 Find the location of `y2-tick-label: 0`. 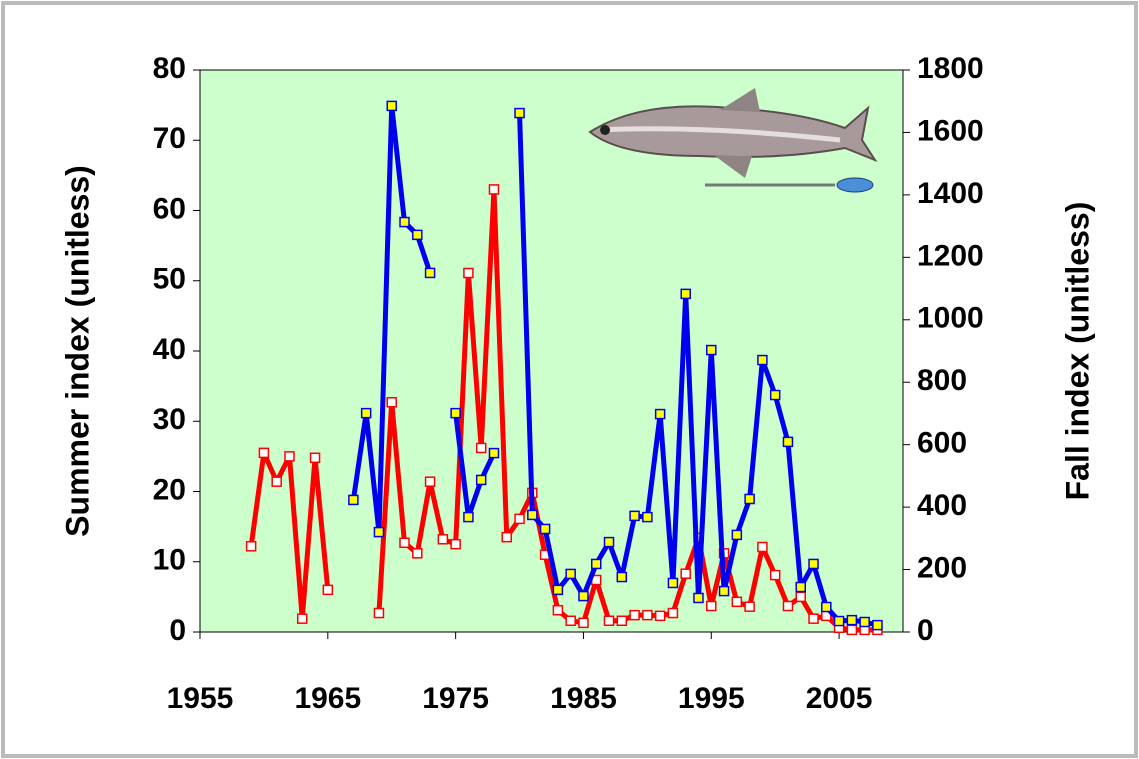

y2-tick-label: 0 is located at coordinates (925, 630).